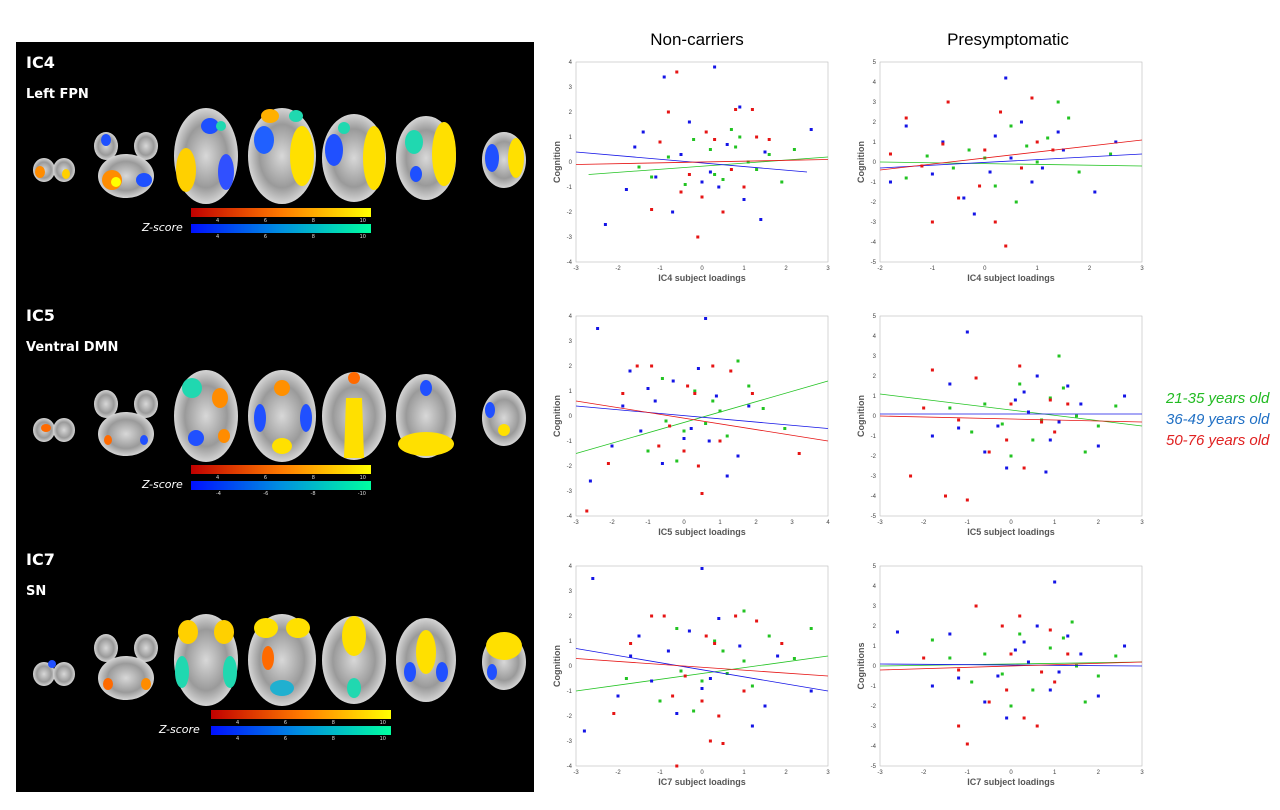 This screenshot has height=810, width=1280. I want to click on y-tick-label: 0, so click(571, 667).